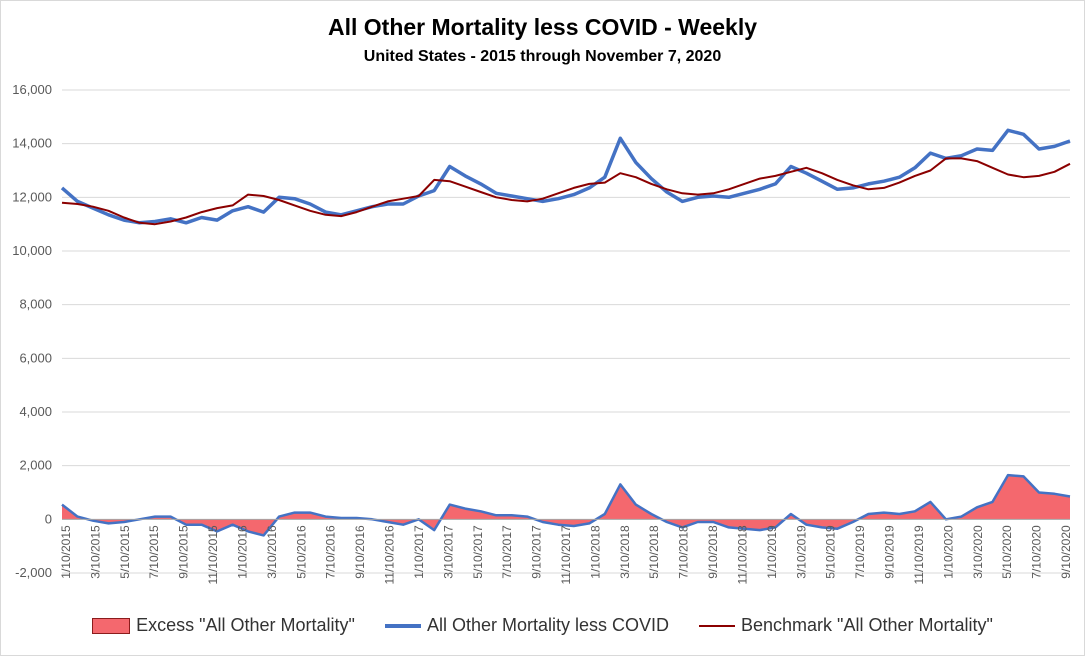 Image resolution: width=1085 pixels, height=656 pixels. I want to click on x-tick-label: 3/10/2015, so click(95, 552).